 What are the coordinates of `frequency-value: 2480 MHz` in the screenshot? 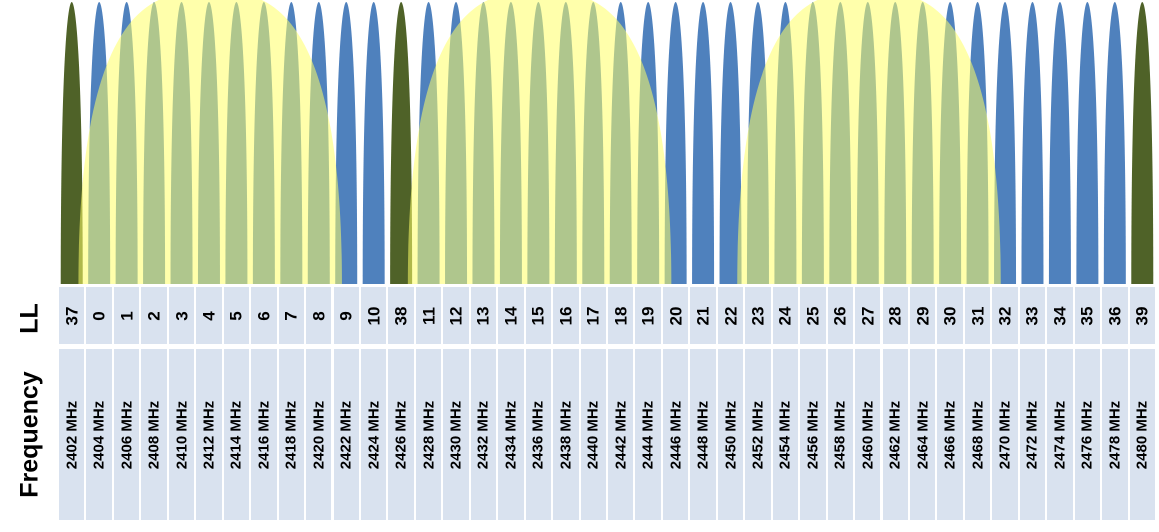 It's located at (1142, 434).